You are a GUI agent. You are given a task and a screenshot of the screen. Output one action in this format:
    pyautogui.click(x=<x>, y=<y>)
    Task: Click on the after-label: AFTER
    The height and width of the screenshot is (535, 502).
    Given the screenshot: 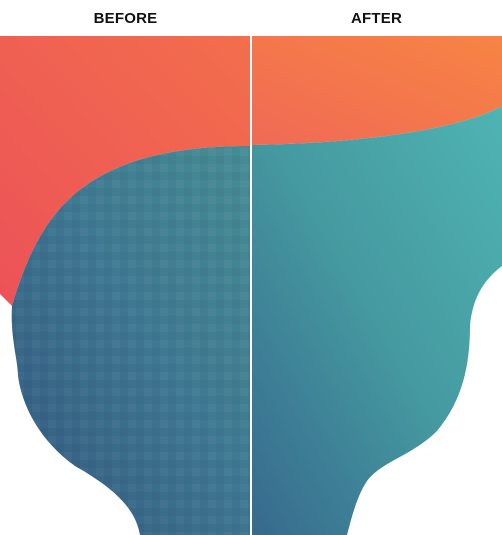 What is the action you would take?
    pyautogui.click(x=376, y=18)
    